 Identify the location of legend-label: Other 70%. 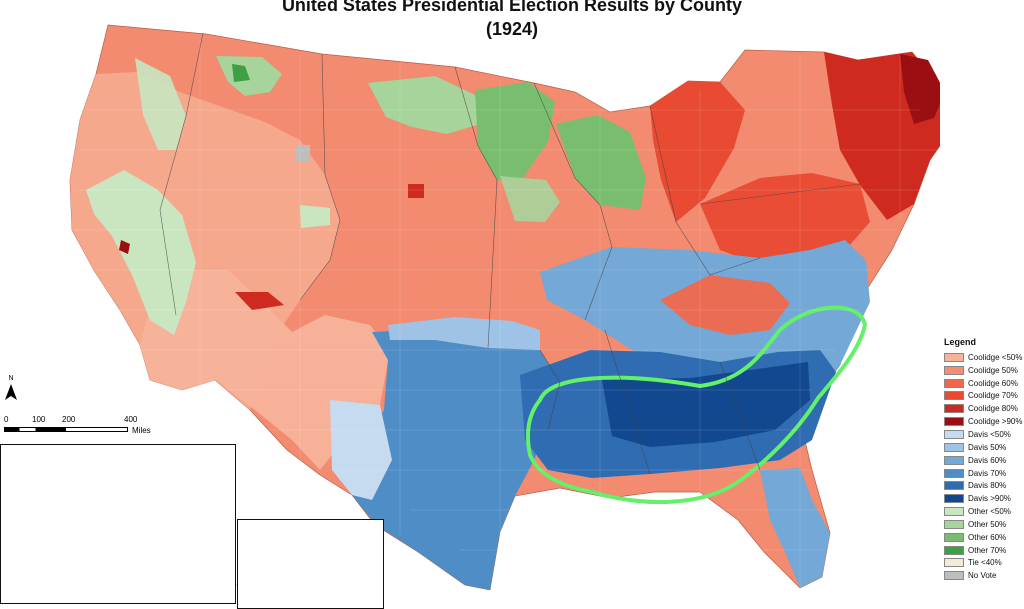
(987, 550).